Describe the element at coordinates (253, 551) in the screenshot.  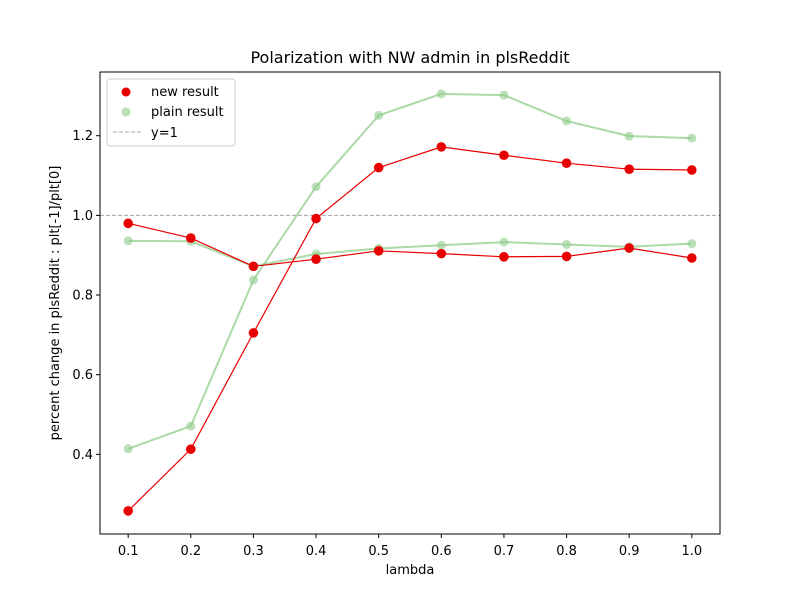
I see `x-tick-label: 0.3` at that location.